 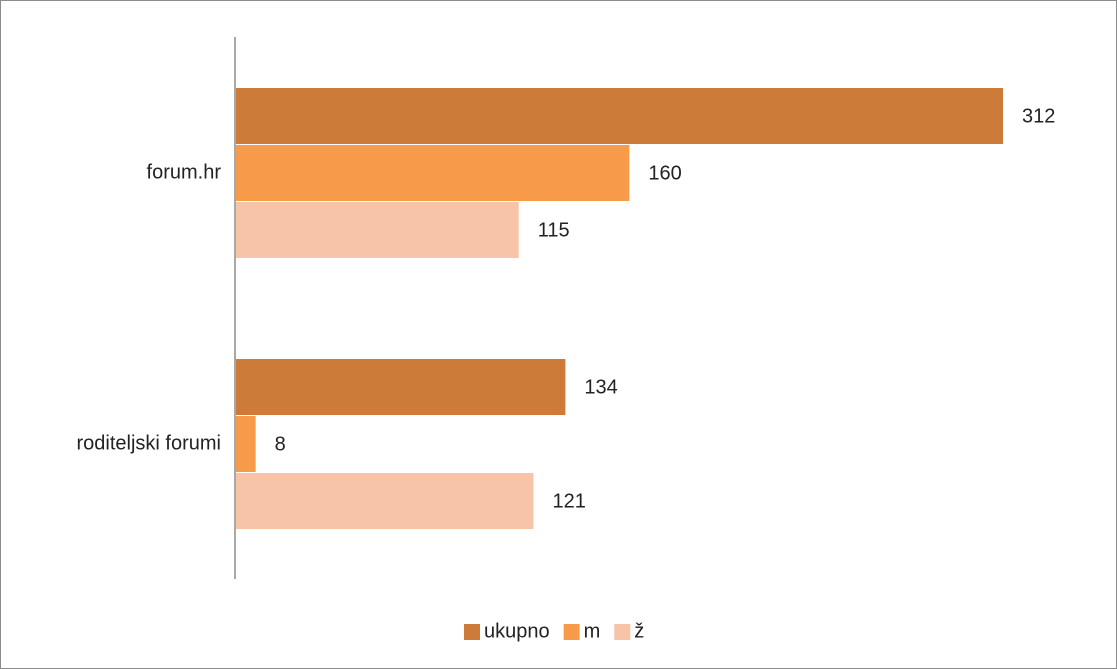 I want to click on legend-label-1: m, so click(x=592, y=631).